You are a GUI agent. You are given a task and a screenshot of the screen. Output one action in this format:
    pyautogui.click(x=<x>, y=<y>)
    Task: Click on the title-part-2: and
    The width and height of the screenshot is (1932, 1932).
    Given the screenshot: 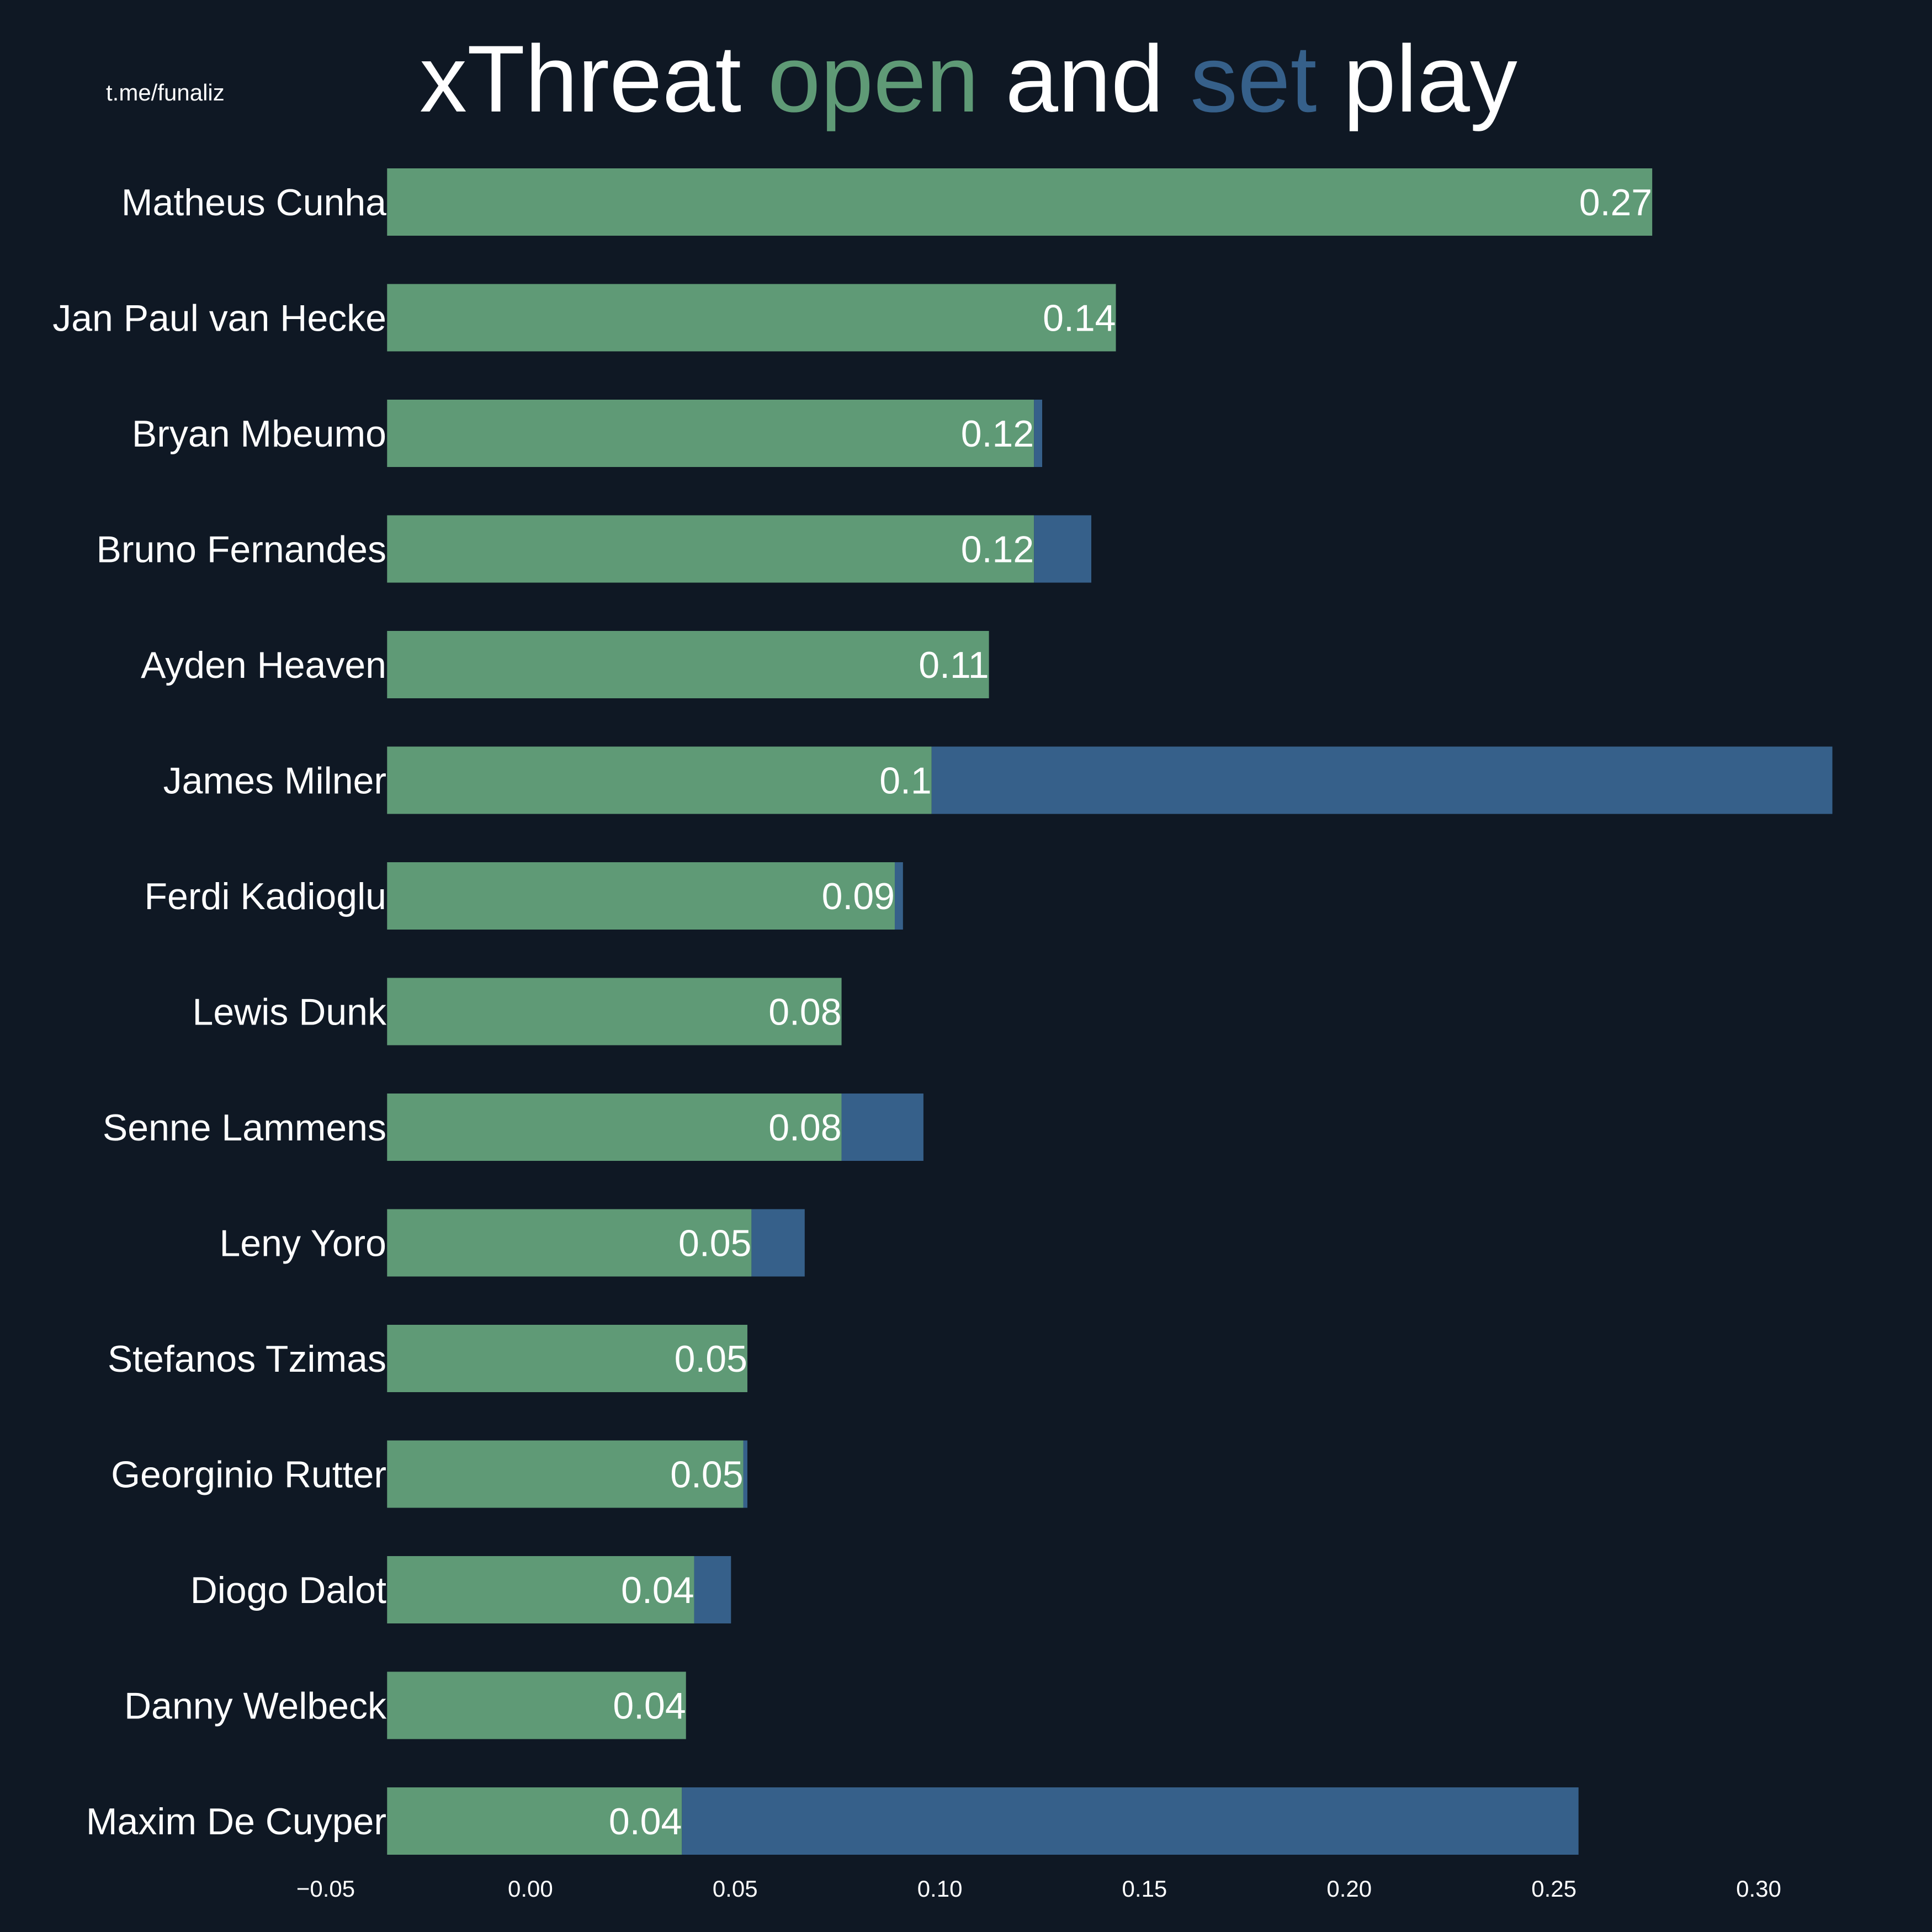 What is the action you would take?
    pyautogui.click(x=1085, y=79)
    